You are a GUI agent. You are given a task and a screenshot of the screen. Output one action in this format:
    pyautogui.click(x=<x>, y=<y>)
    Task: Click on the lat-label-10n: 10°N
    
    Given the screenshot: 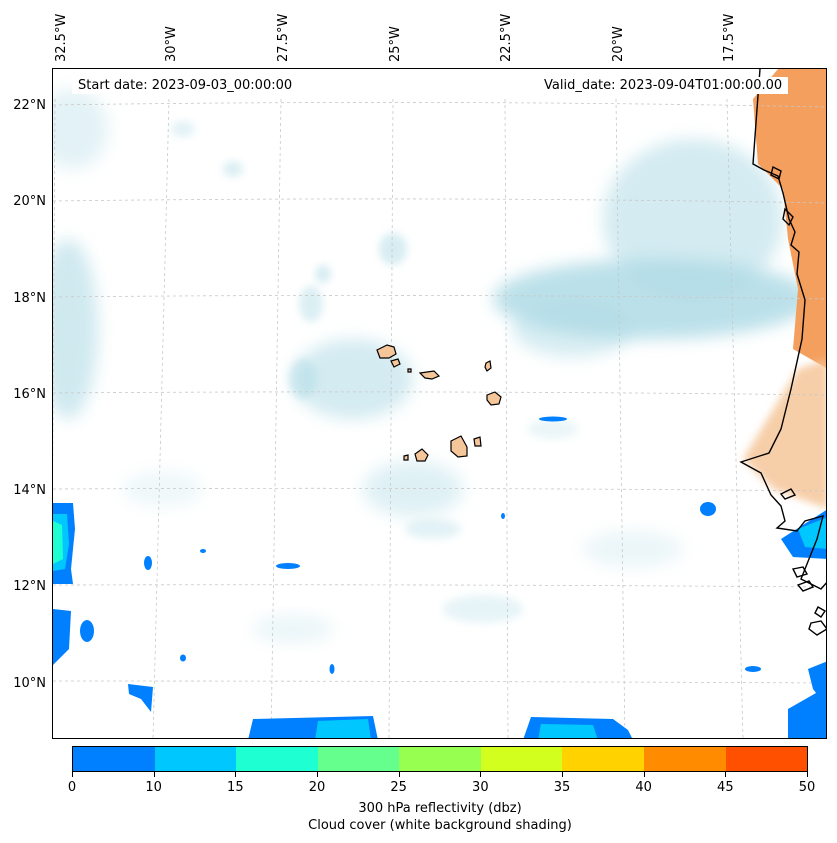 What is the action you would take?
    pyautogui.click(x=29, y=683)
    